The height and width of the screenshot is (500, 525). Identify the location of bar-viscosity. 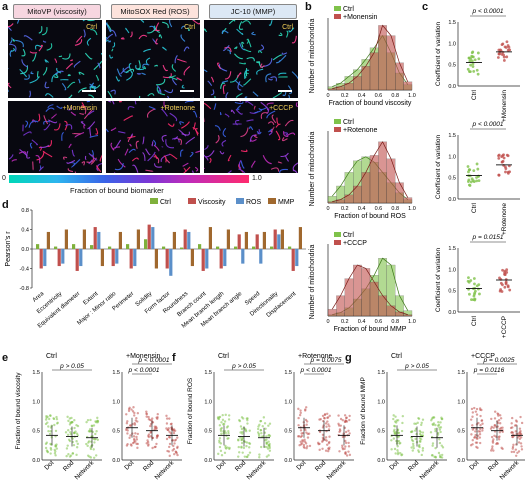
(221, 259).